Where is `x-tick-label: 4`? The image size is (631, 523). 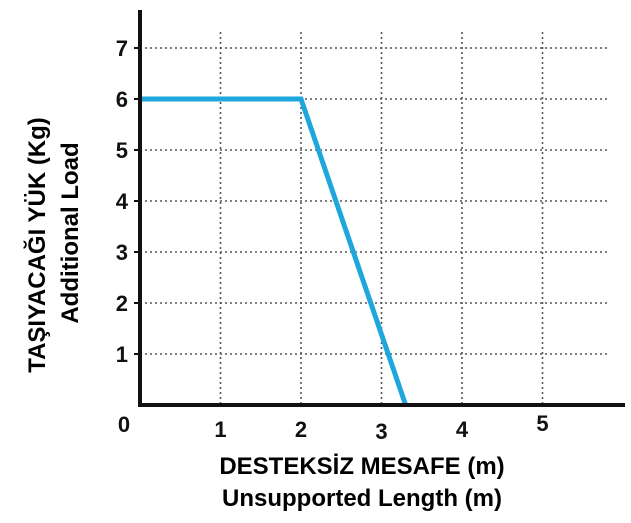 x-tick-label: 4 is located at coordinates (462, 429).